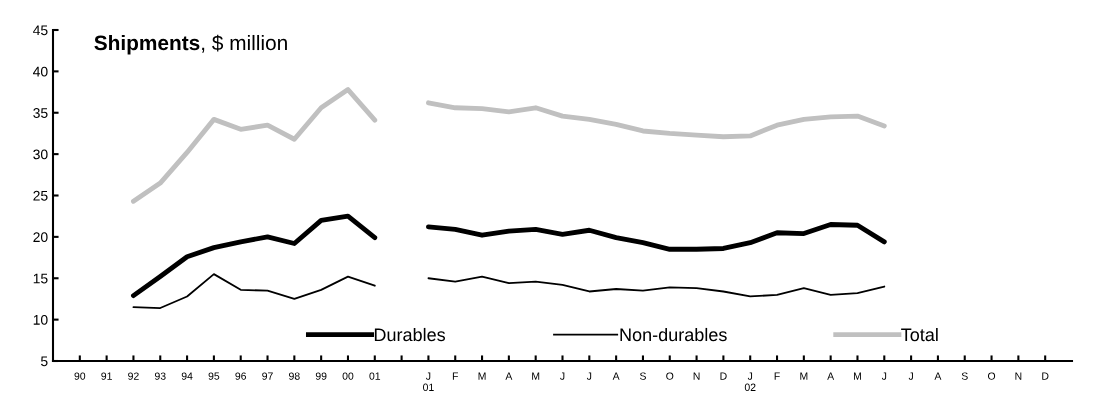 This screenshot has height=418, width=1094. I want to click on y-tick-label: 45, so click(40, 30).